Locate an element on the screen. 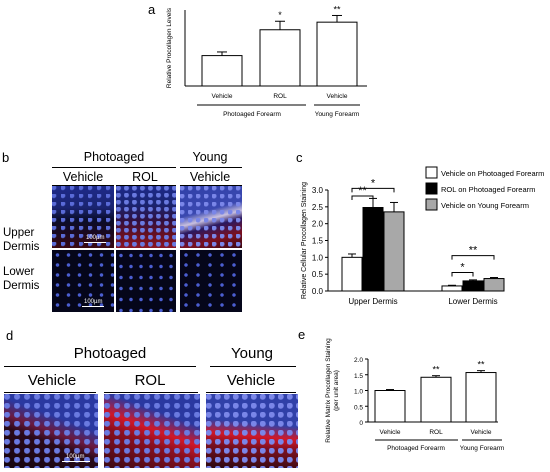 The height and width of the screenshot is (472, 550). micrograph-young is located at coordinates (252, 431).